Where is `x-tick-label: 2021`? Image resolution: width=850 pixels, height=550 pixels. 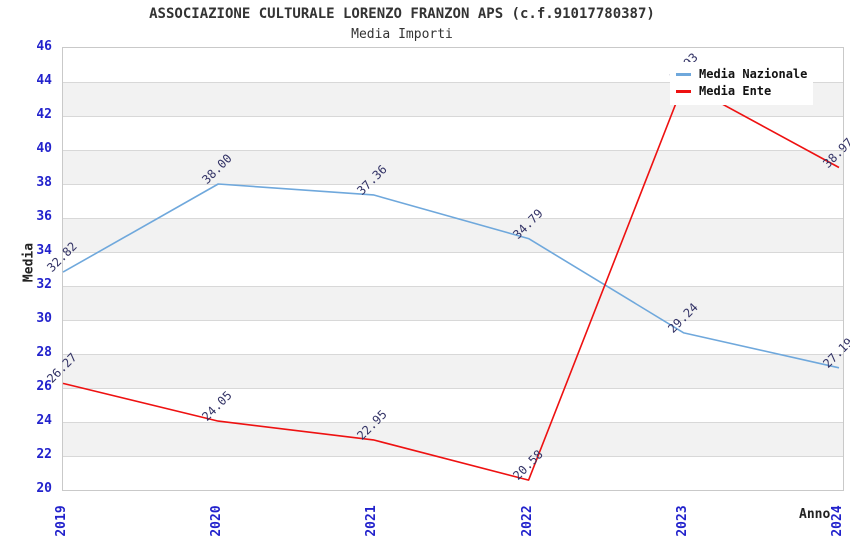 x-tick-label: 2021 is located at coordinates (372, 521).